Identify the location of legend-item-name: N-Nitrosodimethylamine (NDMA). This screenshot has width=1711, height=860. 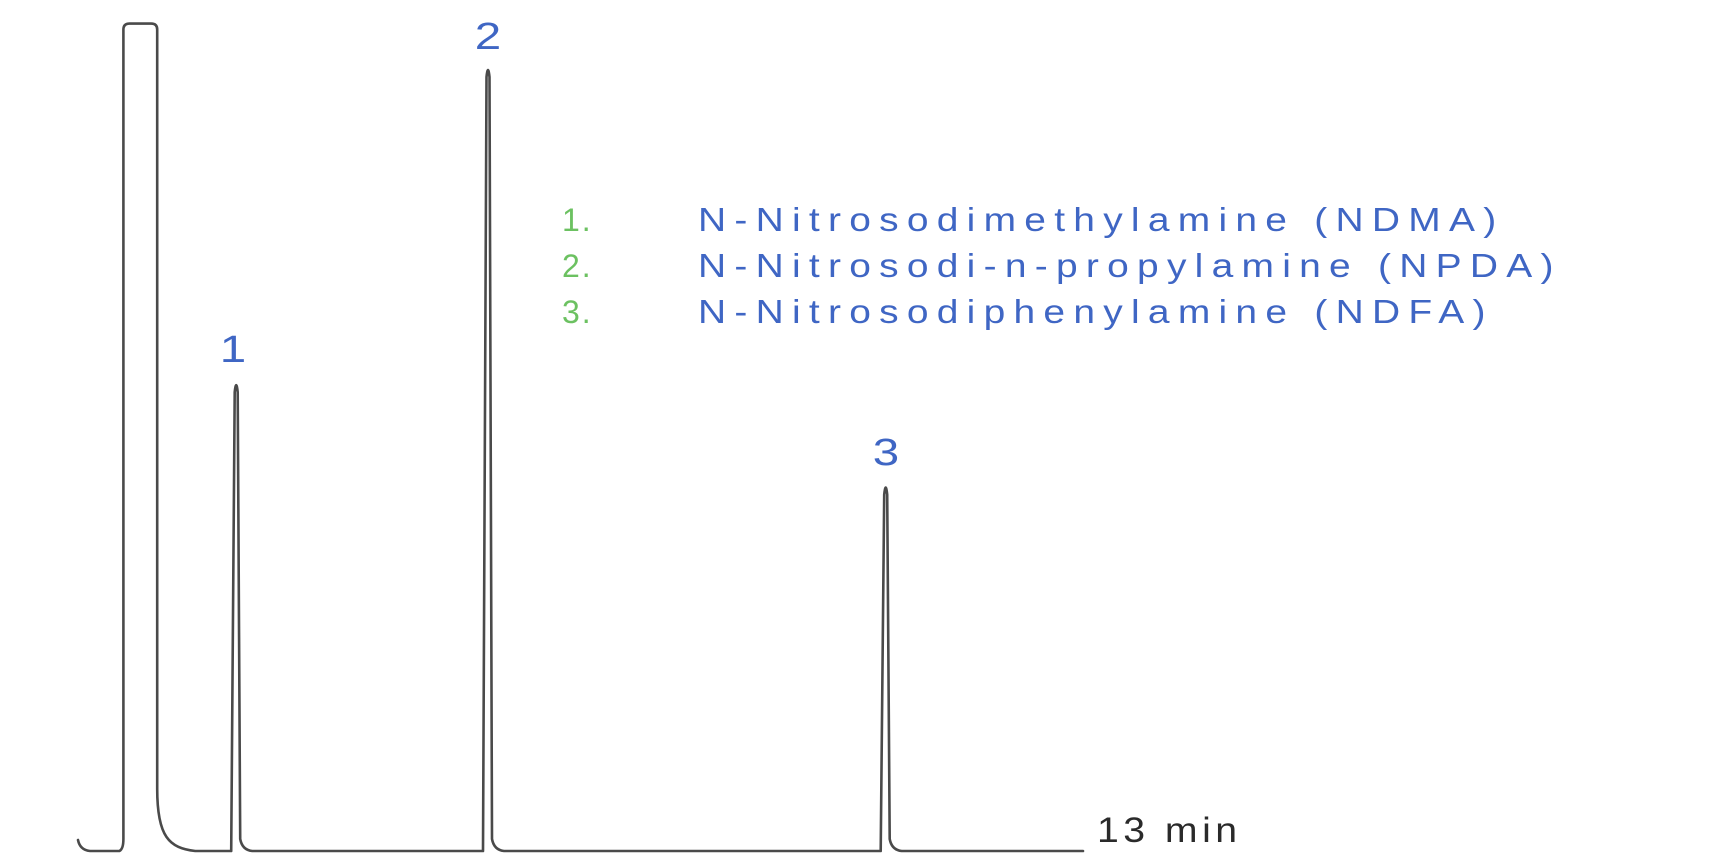
(1101, 219).